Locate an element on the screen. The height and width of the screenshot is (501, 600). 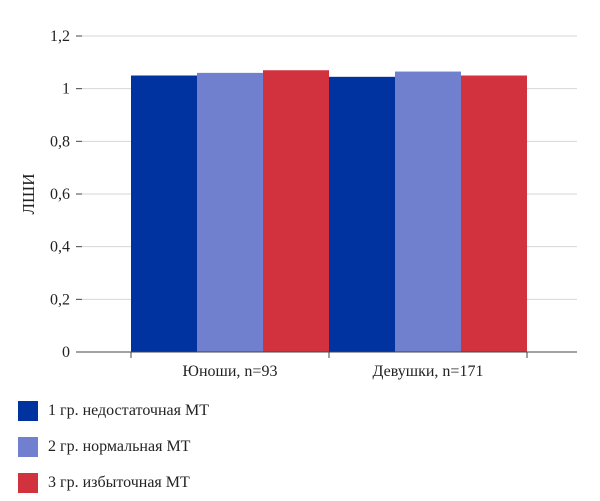
legend-label: 2 гр. нормальная МТ is located at coordinates (119, 446).